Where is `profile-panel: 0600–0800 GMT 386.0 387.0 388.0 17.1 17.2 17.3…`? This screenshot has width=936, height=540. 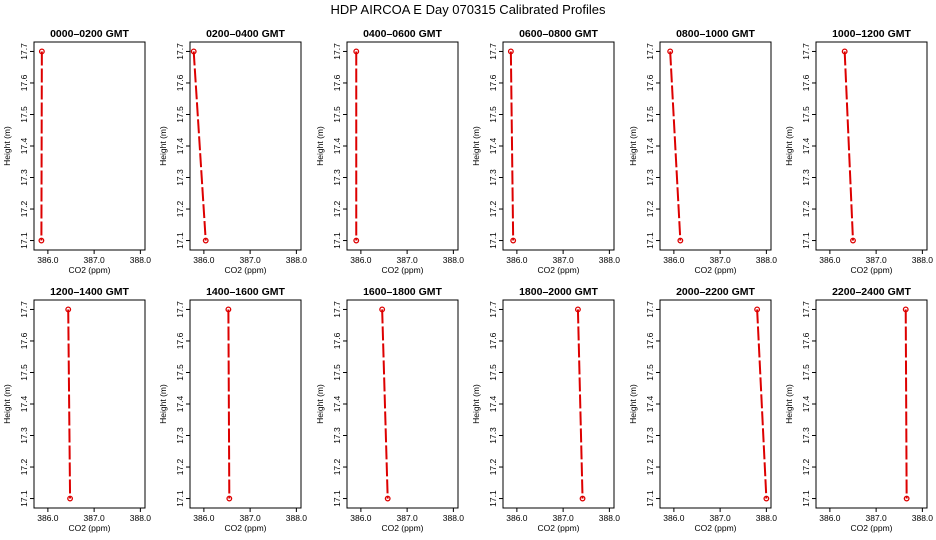
profile-panel: 0600–0800 GMT 386.0 387.0 388.0 17.1 17.2 17.3… is located at coordinates (545, 151).